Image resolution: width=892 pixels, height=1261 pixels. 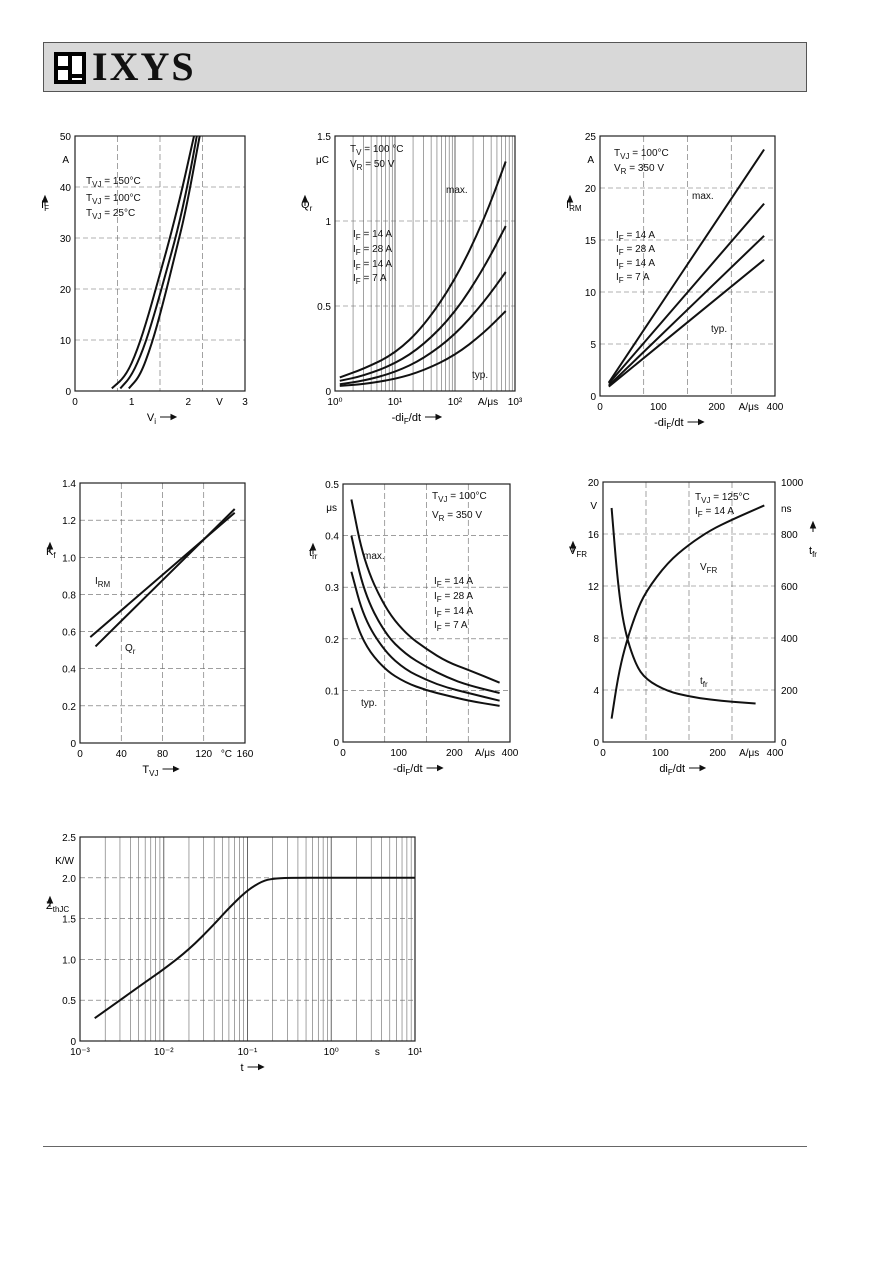 What do you see at coordinates (594, 535) in the screenshot?
I see `y-tick-label: 16` at bounding box center [594, 535].